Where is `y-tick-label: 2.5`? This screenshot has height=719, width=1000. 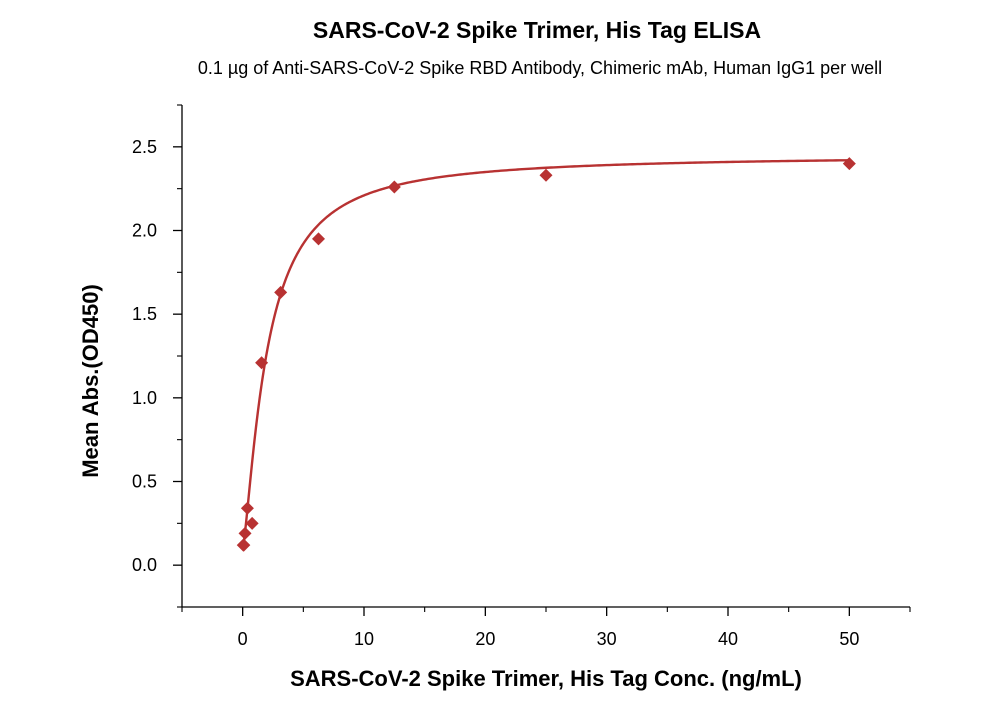
y-tick-label: 2.5 is located at coordinates (144, 147).